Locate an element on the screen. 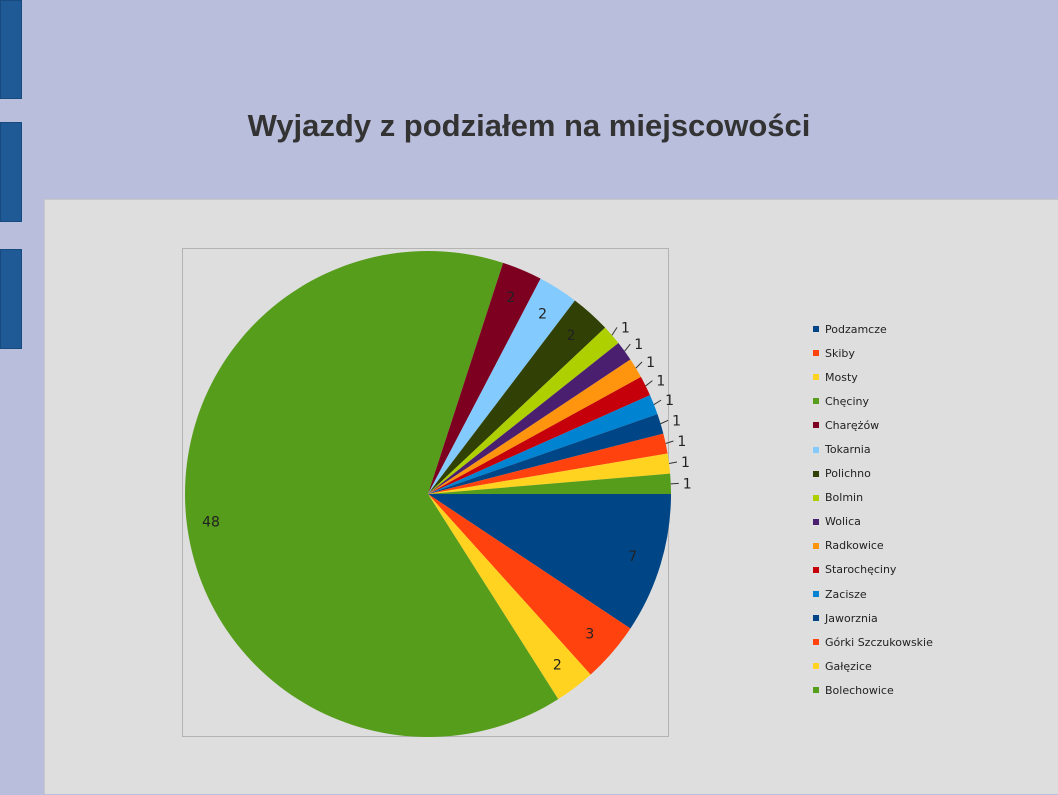  legend-label: Tokarnia is located at coordinates (848, 450).